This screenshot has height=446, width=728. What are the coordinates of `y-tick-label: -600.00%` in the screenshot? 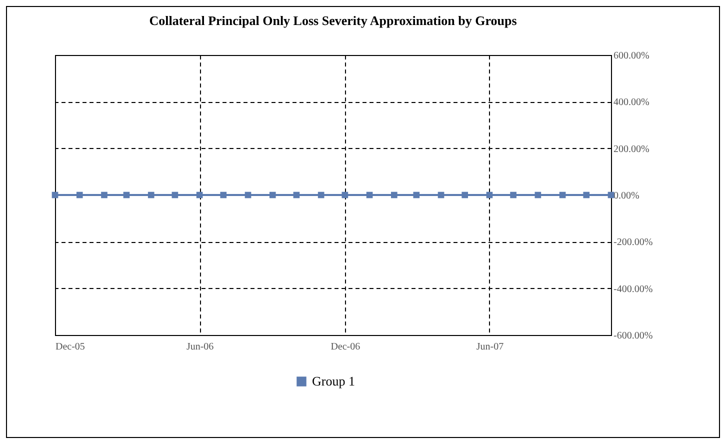 It's located at (633, 336).